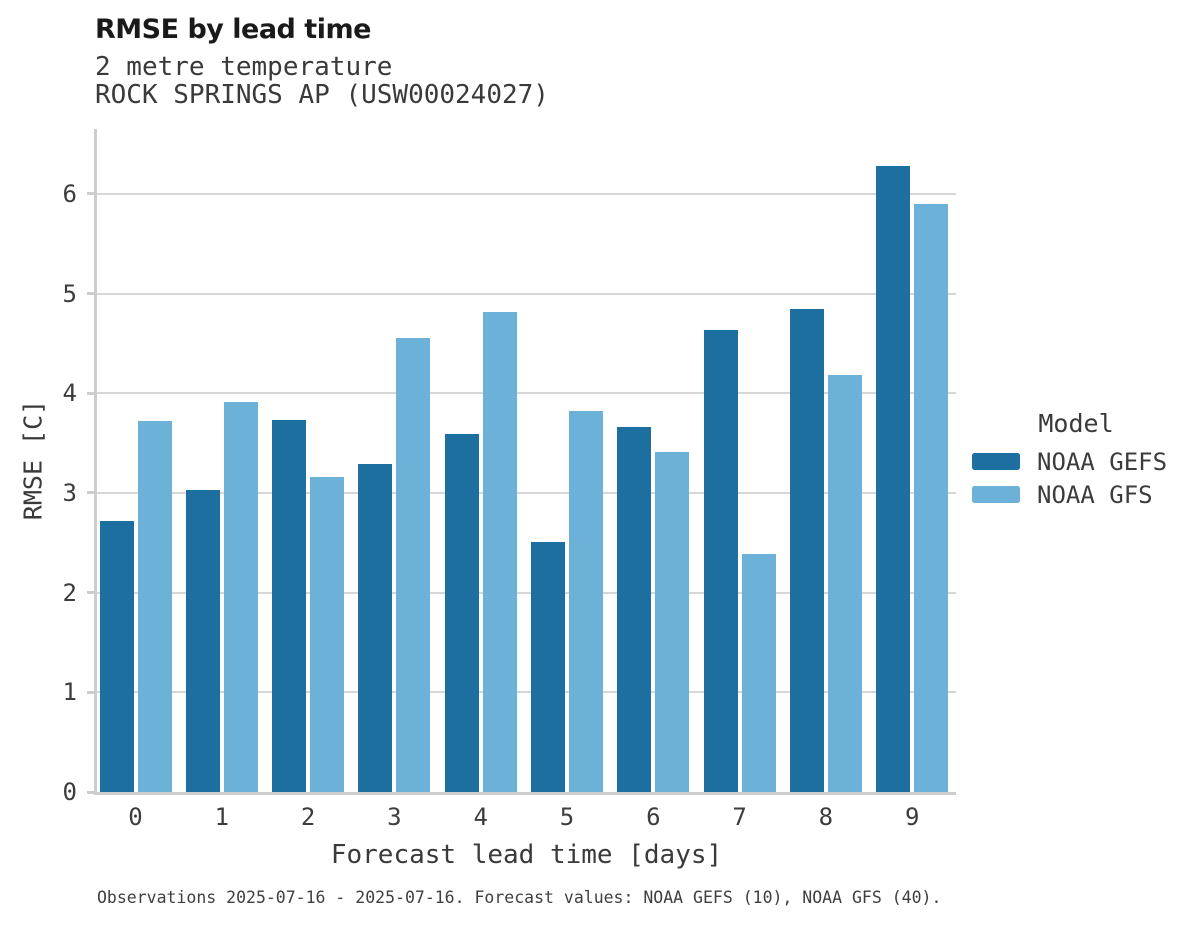  Describe the element at coordinates (653, 817) in the screenshot. I see `x-tick-label: 6` at that location.